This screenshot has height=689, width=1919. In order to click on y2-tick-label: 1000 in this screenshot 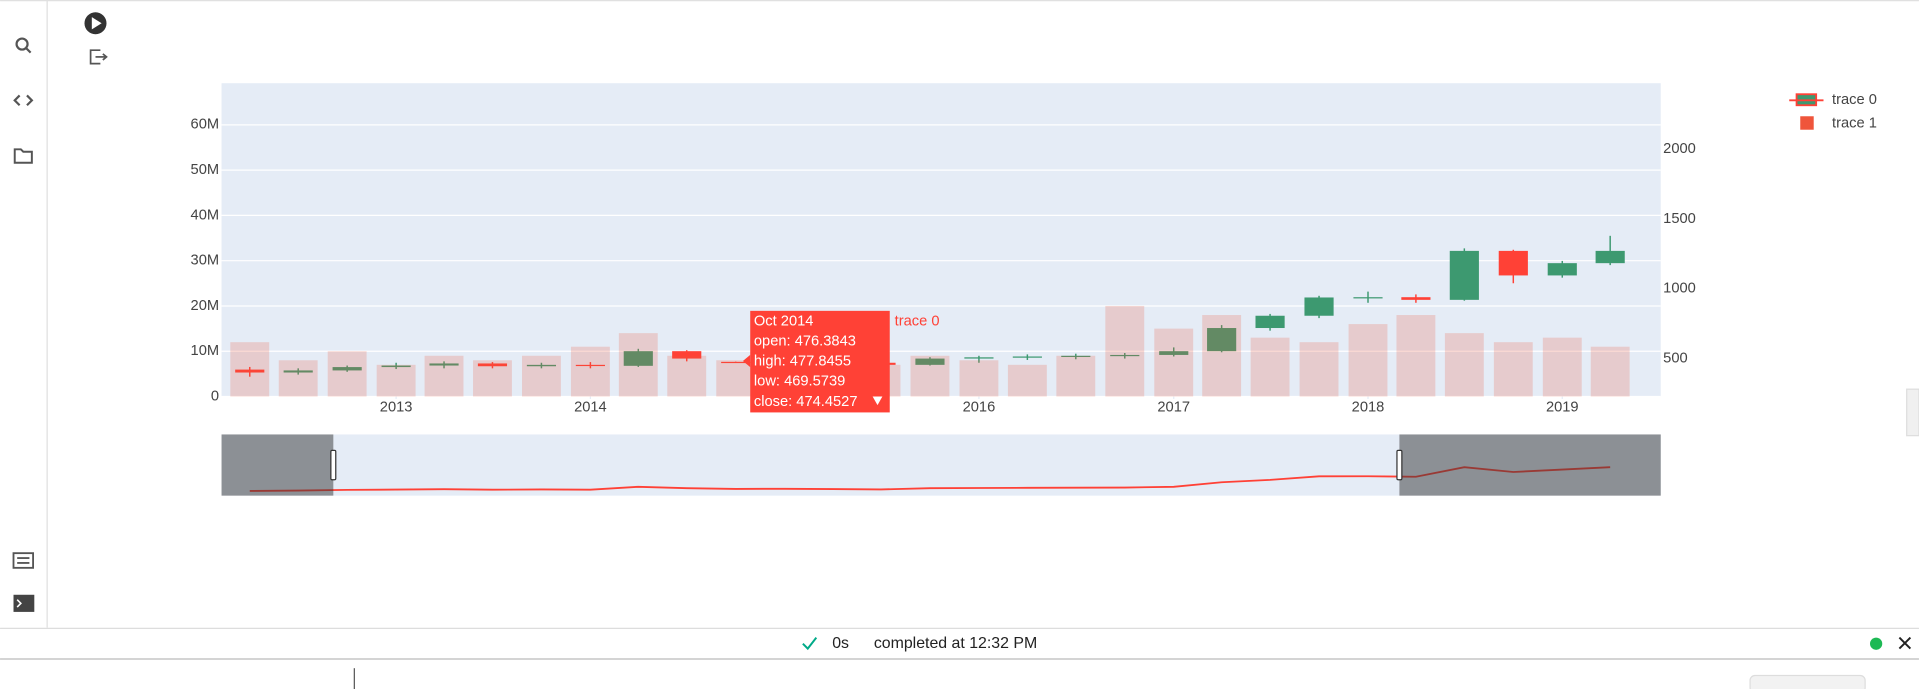, I will do `click(1679, 289)`.